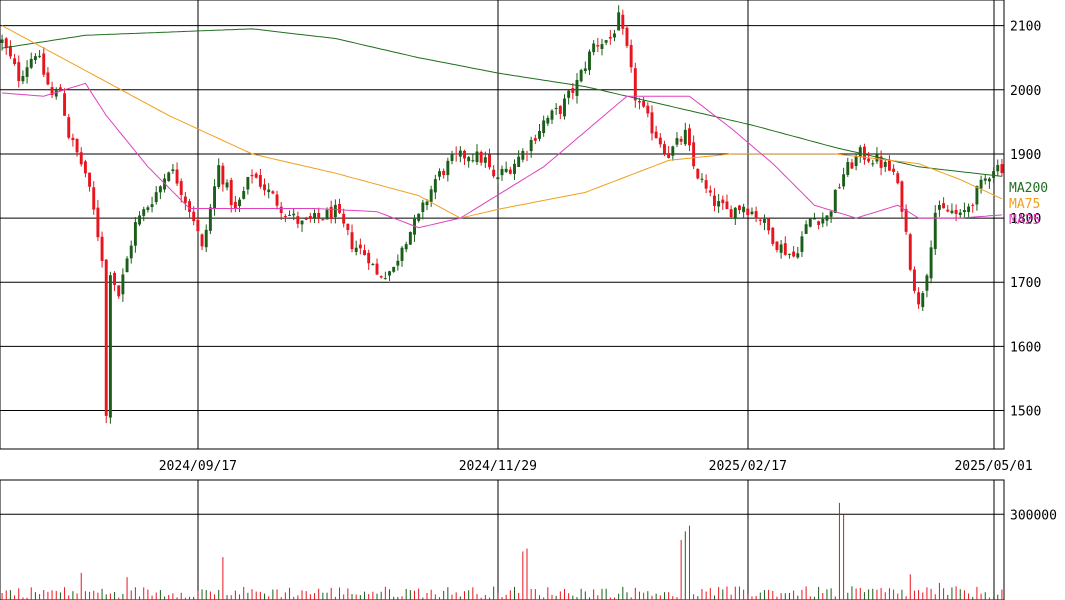 Image resolution: width=1065 pixels, height=600 pixels. I want to click on volume-tick-label: 300000, so click(1033, 515).